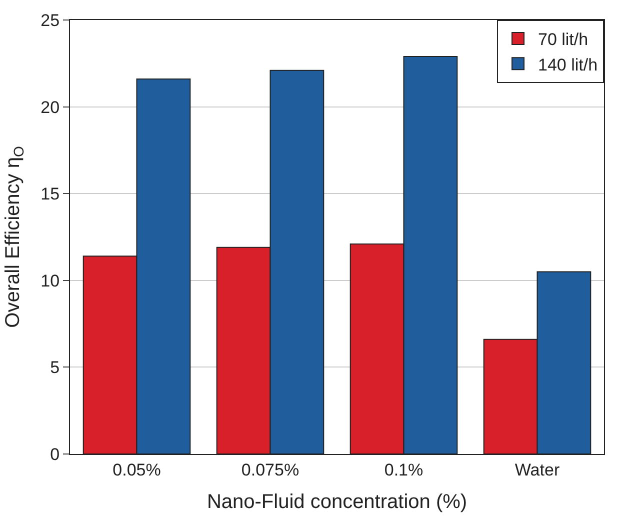 This screenshot has height=529, width=624. What do you see at coordinates (55, 368) in the screenshot?
I see `y-tick-label: 5` at bounding box center [55, 368].